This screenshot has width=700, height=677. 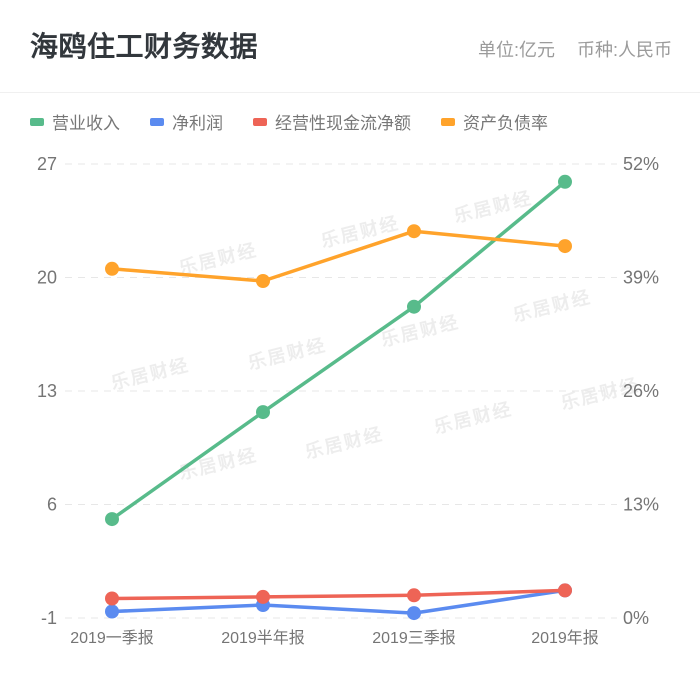 I want to click on y-axis-tick-left: -1, so click(x=49, y=618).